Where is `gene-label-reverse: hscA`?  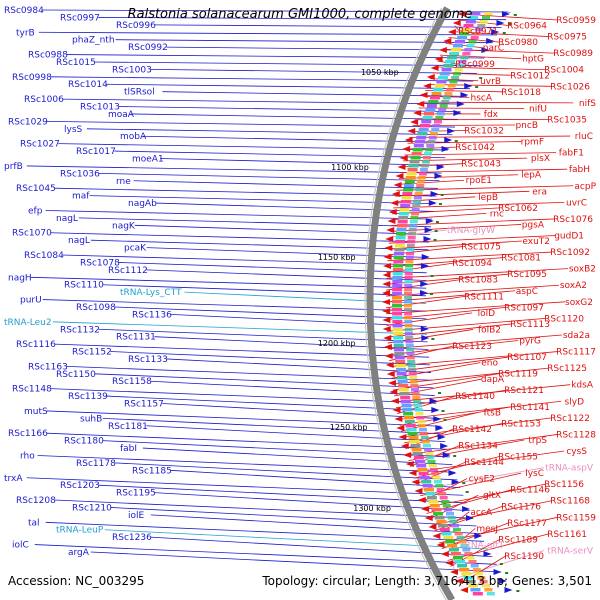 gene-label-reverse: hscA is located at coordinates (482, 98).